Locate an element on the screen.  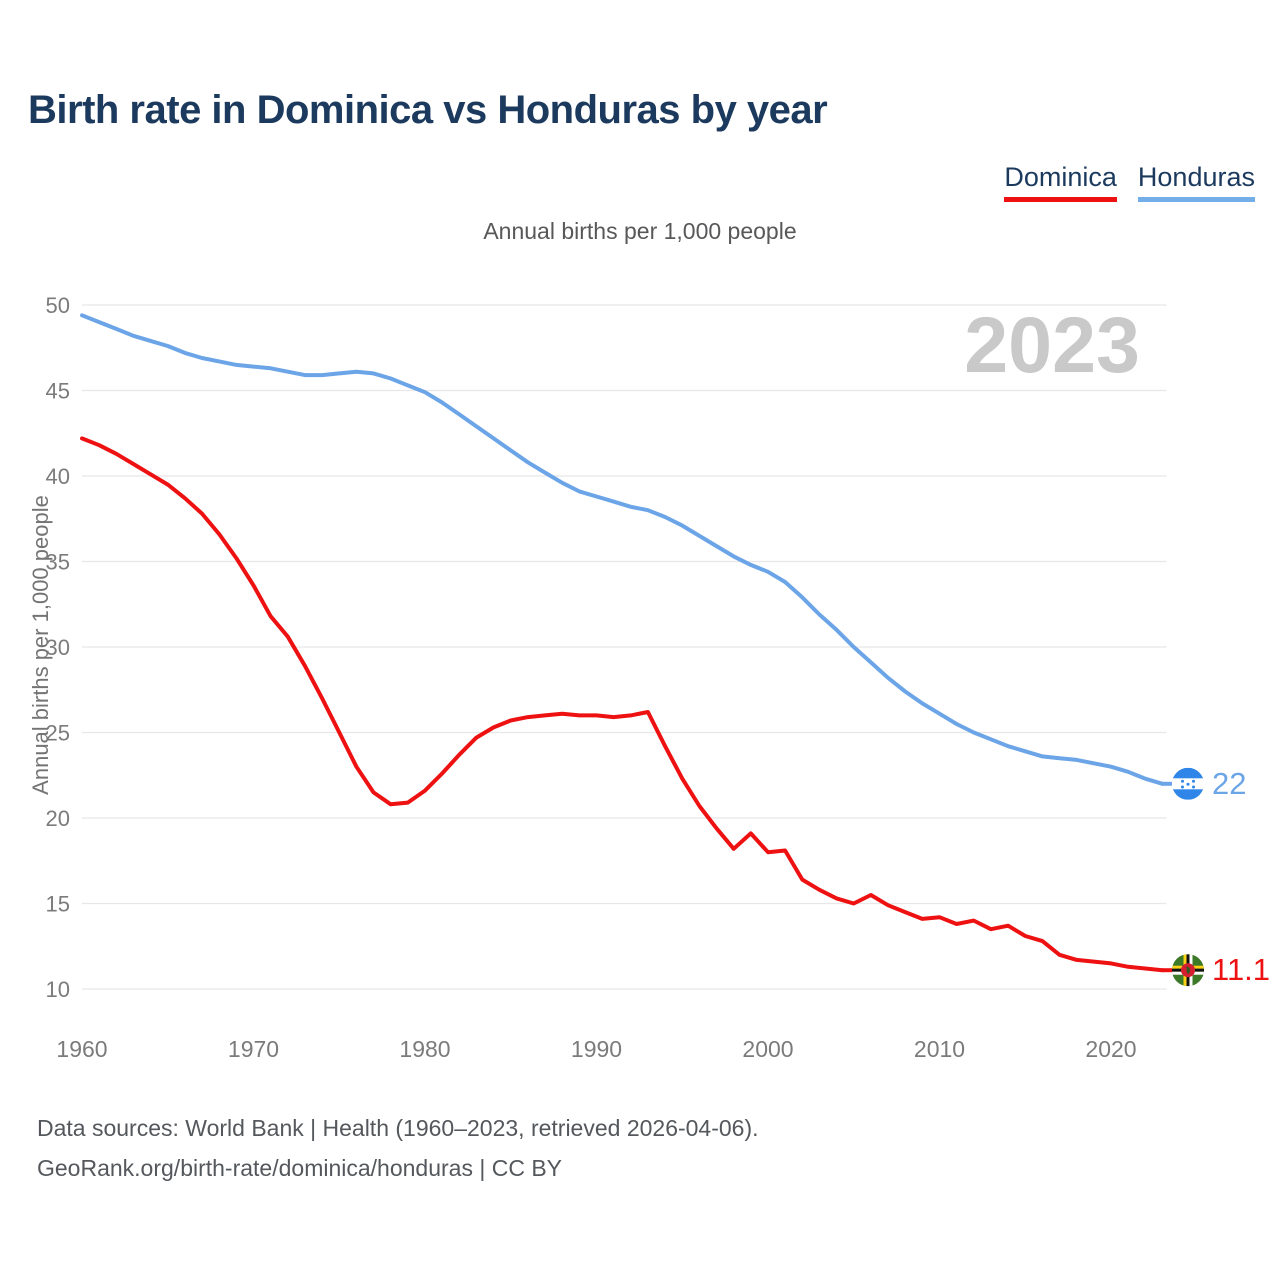
x-tick-label: 1990 is located at coordinates (596, 1049).